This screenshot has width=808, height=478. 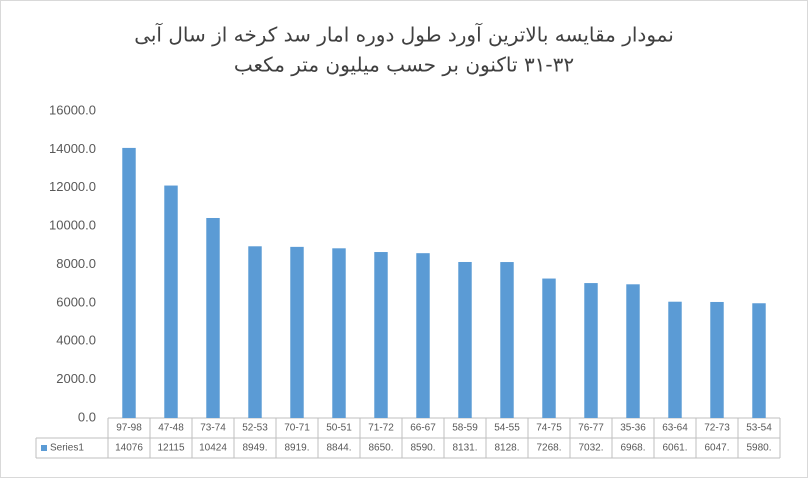 What do you see at coordinates (338, 448) in the screenshot?
I see `table-value: 8844.` at bounding box center [338, 448].